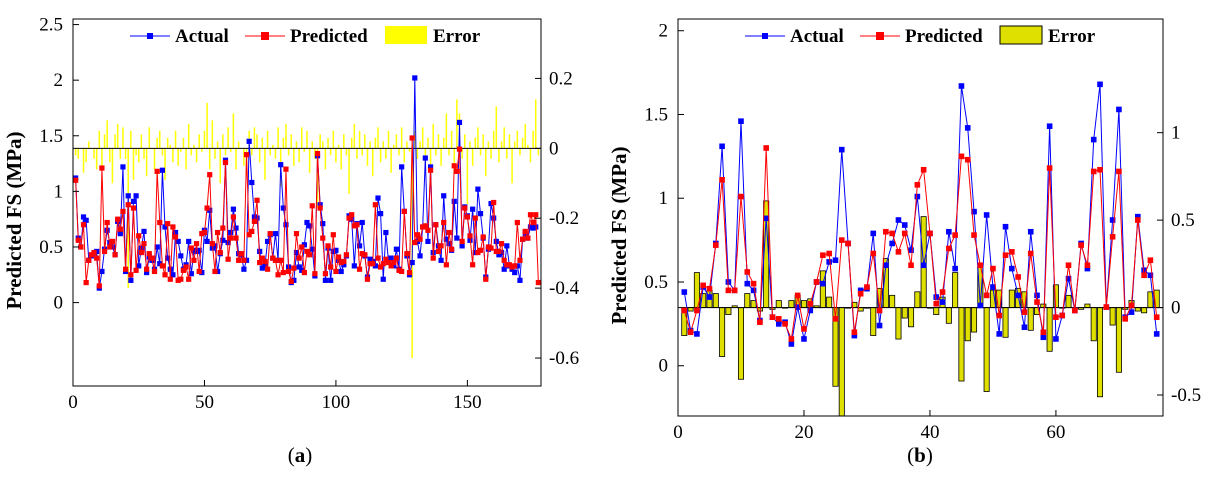  I want to click on panel-label-part: (, so click(291, 455).